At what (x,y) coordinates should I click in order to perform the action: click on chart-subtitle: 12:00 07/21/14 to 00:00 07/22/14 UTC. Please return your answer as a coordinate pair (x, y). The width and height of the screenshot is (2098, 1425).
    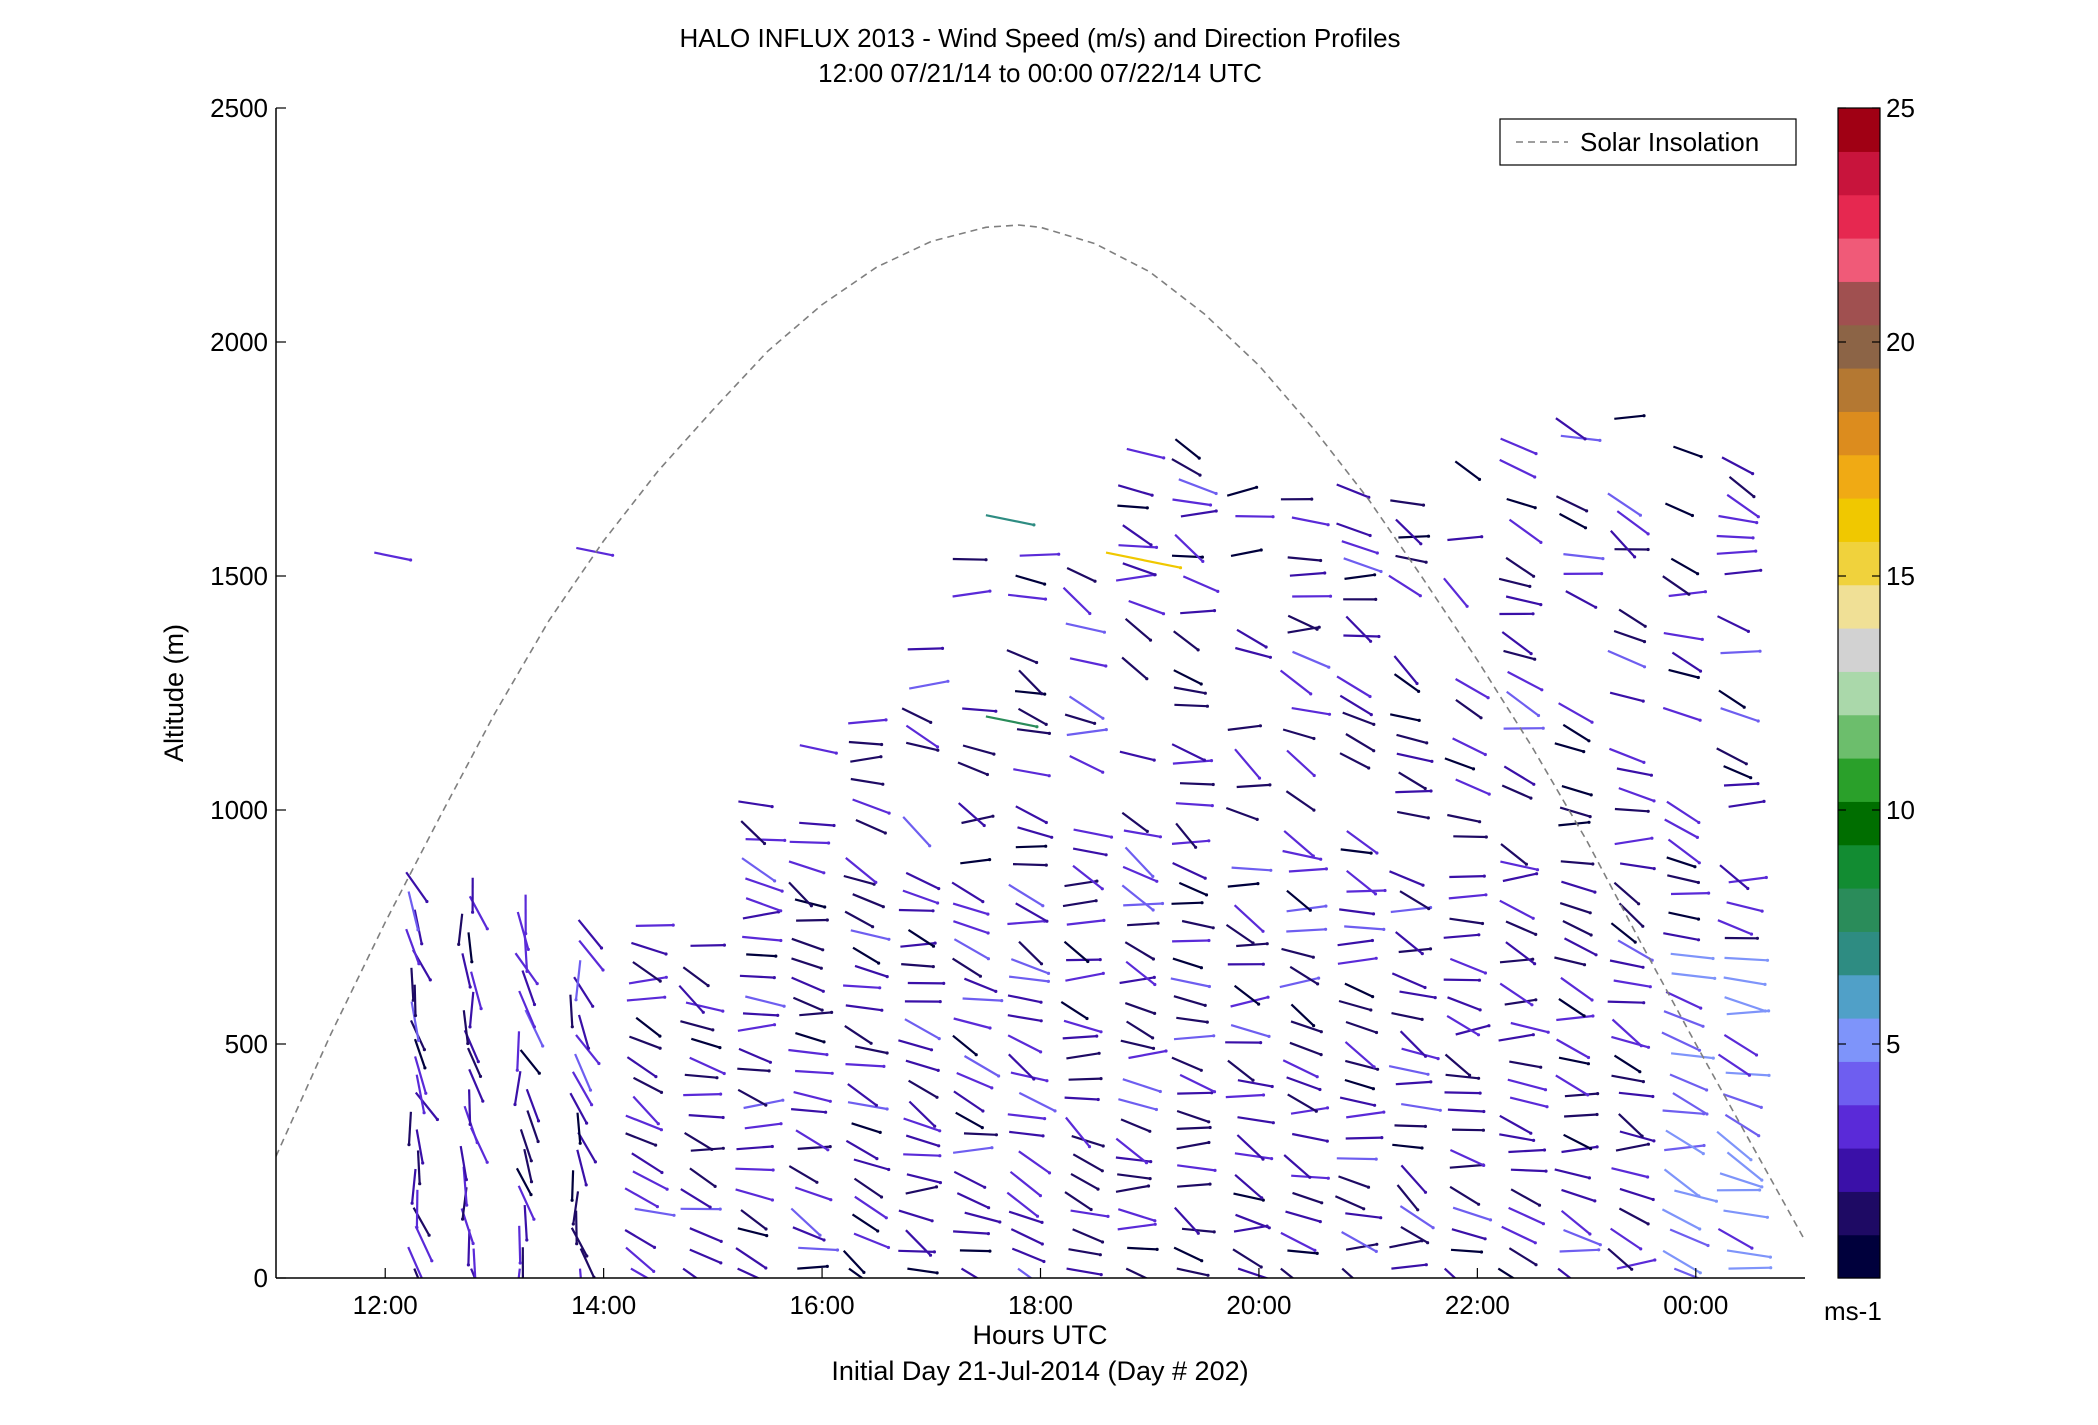
    Looking at the image, I should click on (1040, 73).